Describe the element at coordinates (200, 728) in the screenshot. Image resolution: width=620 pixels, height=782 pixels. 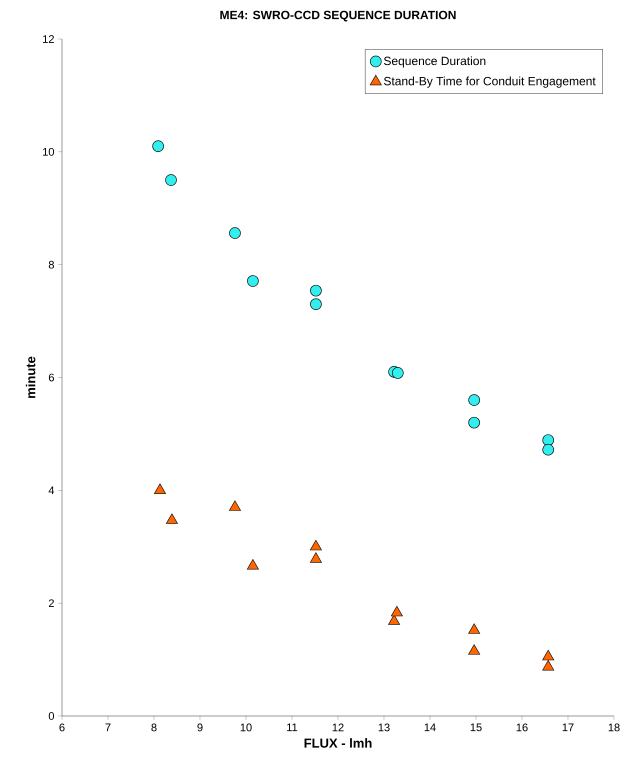
I see `x-tick-label: 9` at that location.